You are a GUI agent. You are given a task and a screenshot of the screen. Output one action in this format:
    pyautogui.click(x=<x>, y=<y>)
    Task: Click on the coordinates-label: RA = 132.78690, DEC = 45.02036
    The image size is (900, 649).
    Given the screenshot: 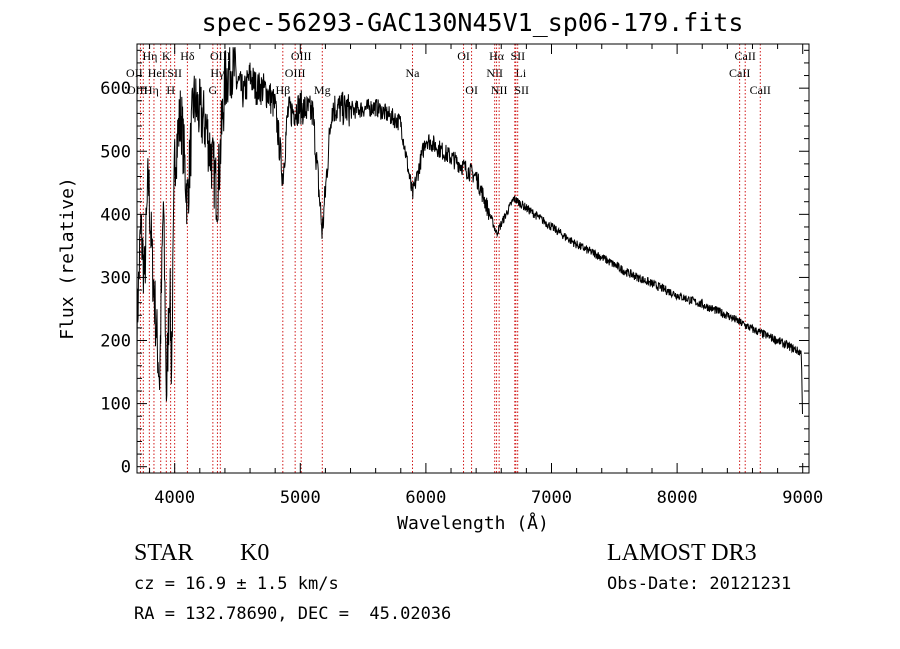 What is the action you would take?
    pyautogui.click(x=293, y=614)
    